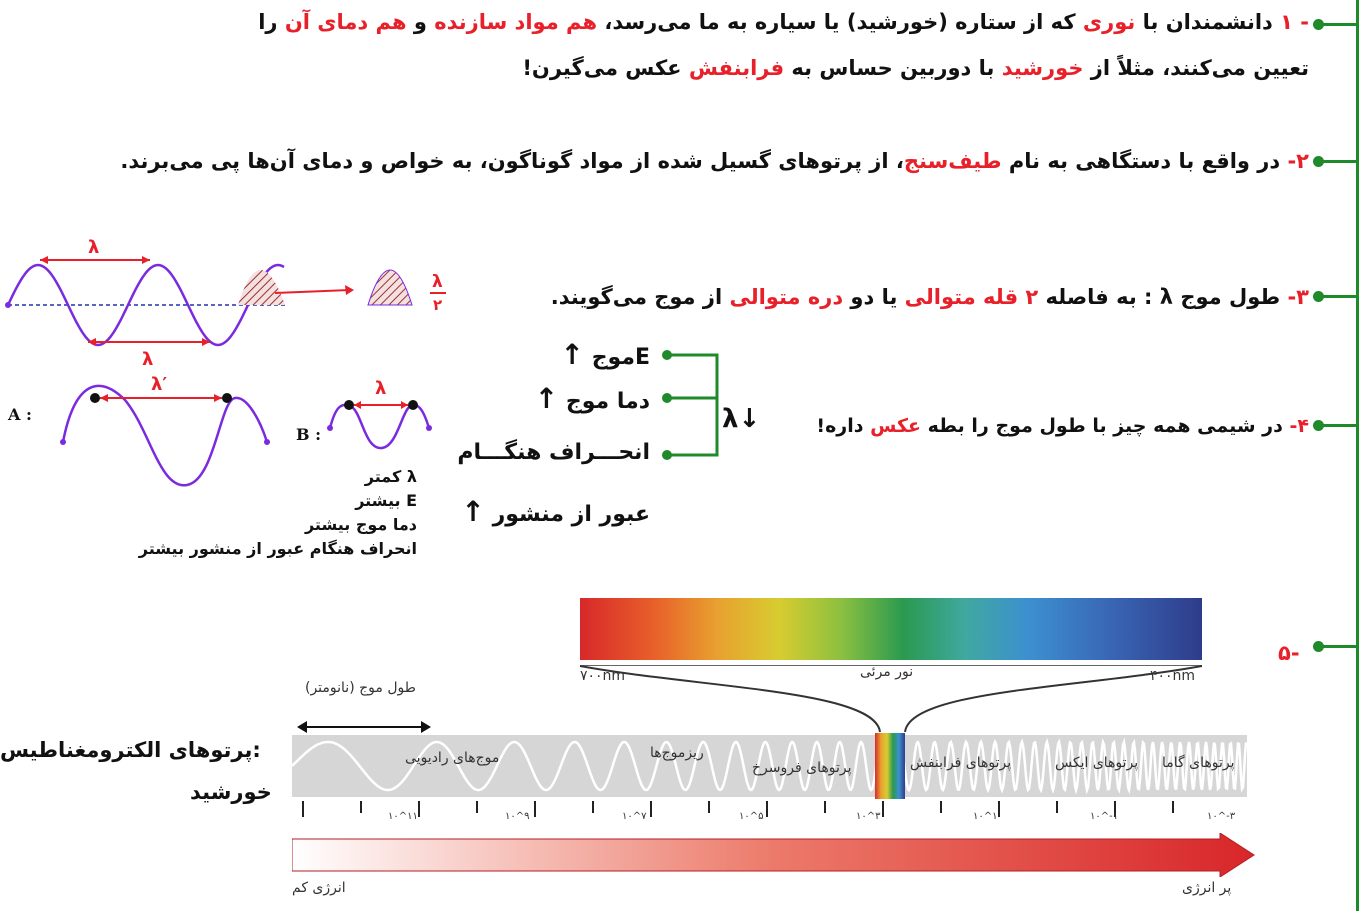 Image resolution: width=1367 pixels, height=911 pixels. I want to click on paragraph-5-number: ۵-, so click(1289, 653).